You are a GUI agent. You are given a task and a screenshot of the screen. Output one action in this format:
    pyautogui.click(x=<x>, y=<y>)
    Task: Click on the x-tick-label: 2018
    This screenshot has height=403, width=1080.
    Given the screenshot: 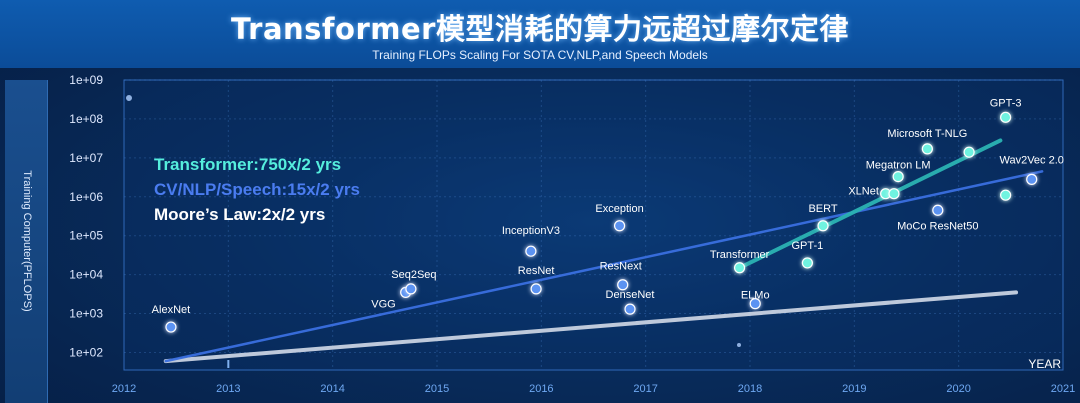 What is the action you would take?
    pyautogui.click(x=750, y=389)
    